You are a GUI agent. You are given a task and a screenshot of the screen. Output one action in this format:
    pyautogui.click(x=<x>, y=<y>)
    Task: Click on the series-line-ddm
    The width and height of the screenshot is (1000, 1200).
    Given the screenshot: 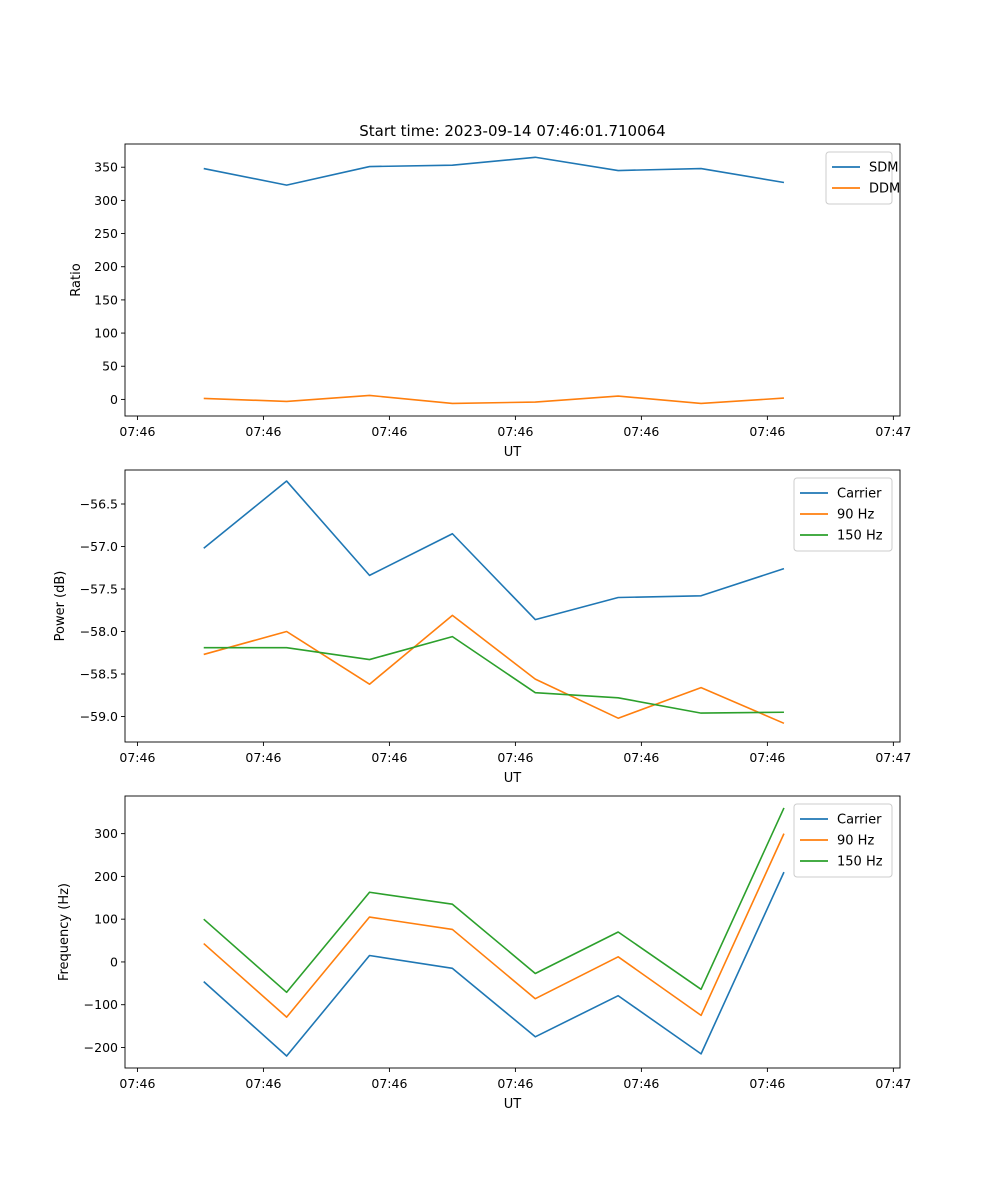 What is the action you would take?
    pyautogui.click(x=494, y=399)
    